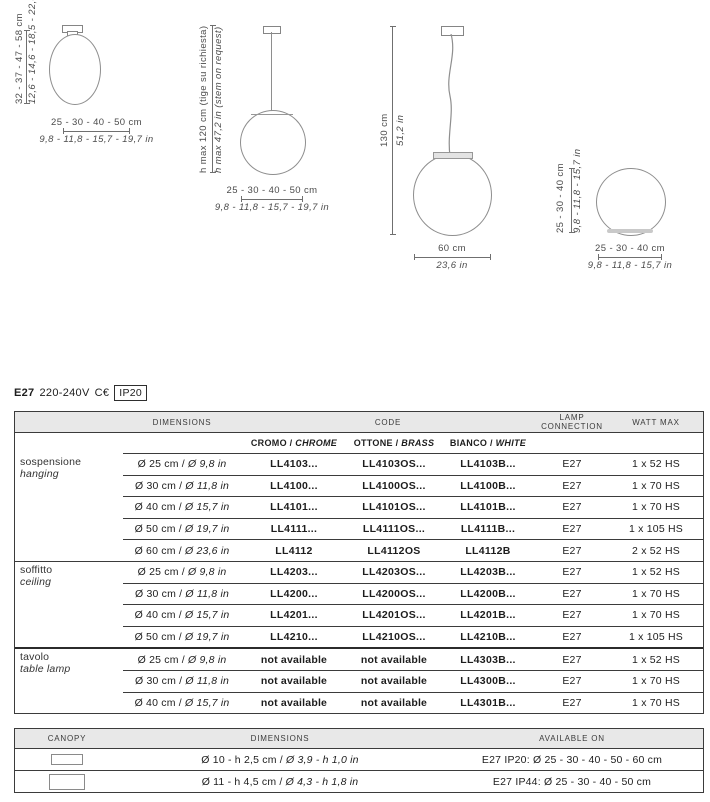 The image size is (710, 802). I want to click on vertical-dim-in: 12,6 - 14,6 - 18,5 - 22,8 in, so click(32, 52).